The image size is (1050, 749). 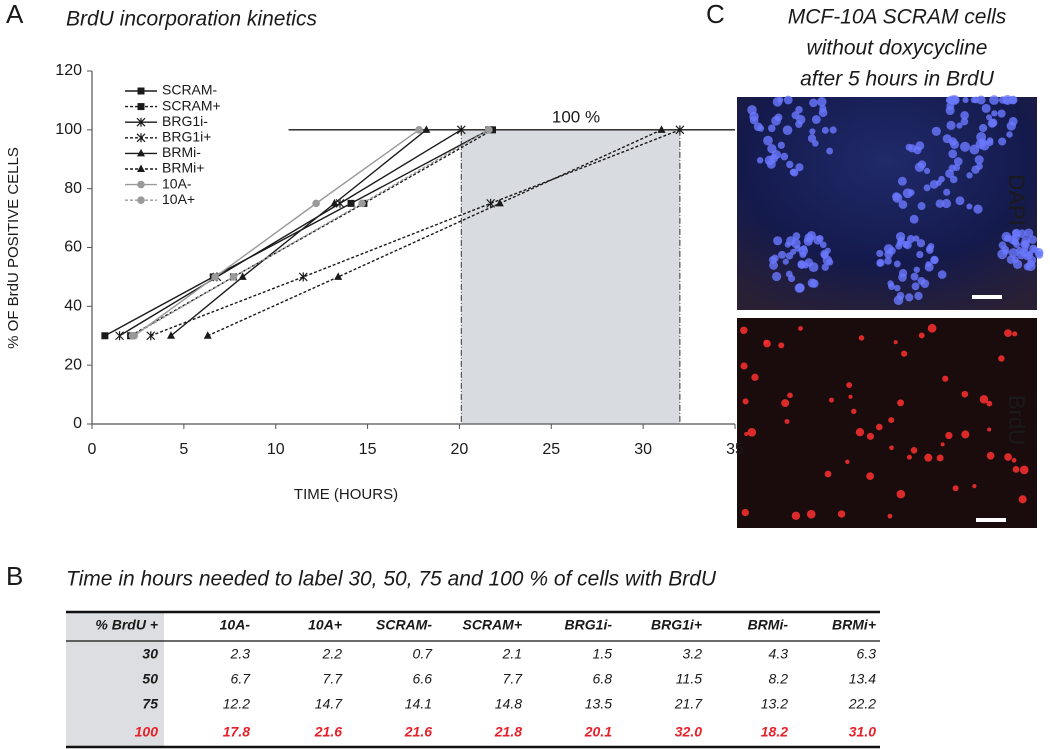 I want to click on legend-label: BRG1i-, so click(x=185, y=121).